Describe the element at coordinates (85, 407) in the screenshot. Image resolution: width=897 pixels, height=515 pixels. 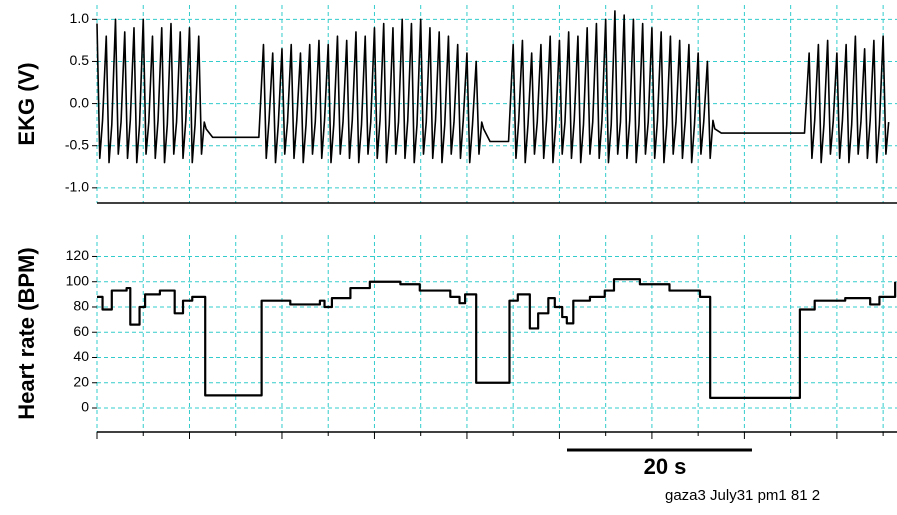
I see `y-tick-label: 0` at that location.